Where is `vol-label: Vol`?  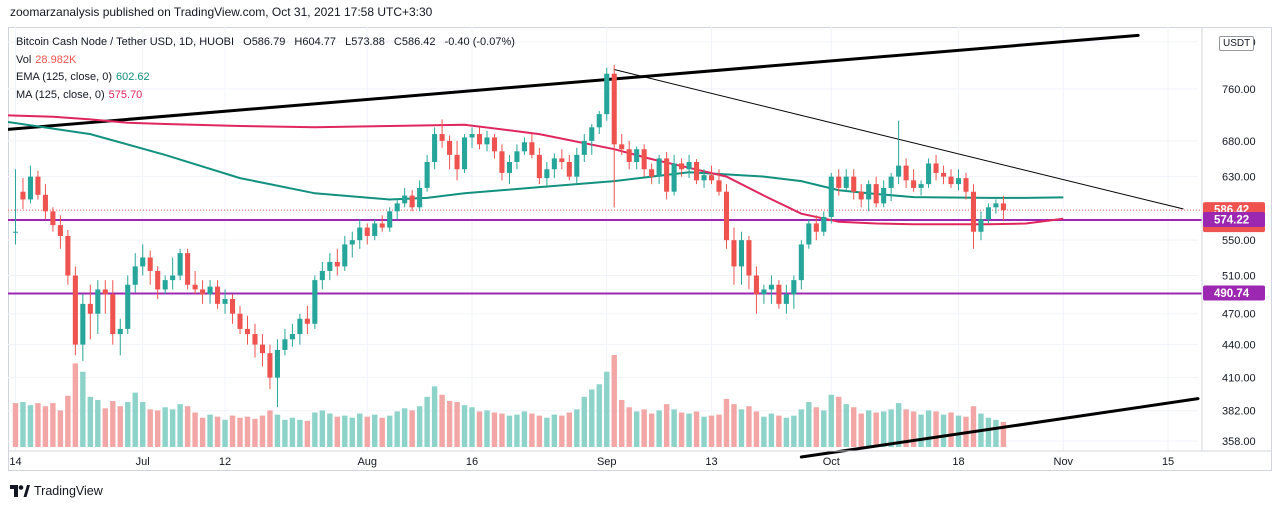
vol-label: Vol is located at coordinates (24, 59).